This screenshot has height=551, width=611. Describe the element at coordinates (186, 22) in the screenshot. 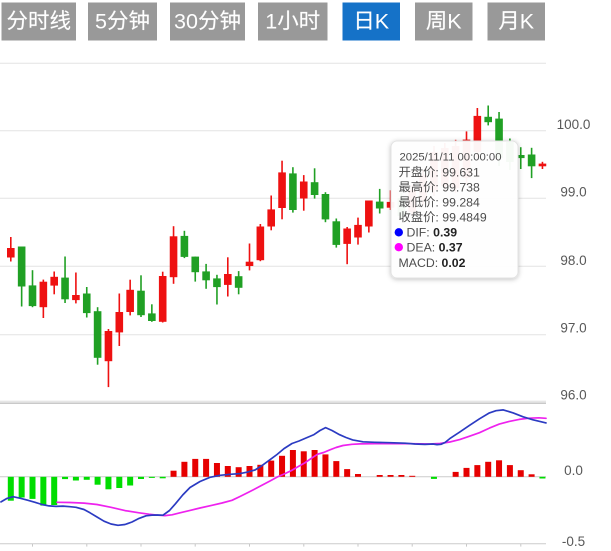

I see `svg-text: 30` at that location.